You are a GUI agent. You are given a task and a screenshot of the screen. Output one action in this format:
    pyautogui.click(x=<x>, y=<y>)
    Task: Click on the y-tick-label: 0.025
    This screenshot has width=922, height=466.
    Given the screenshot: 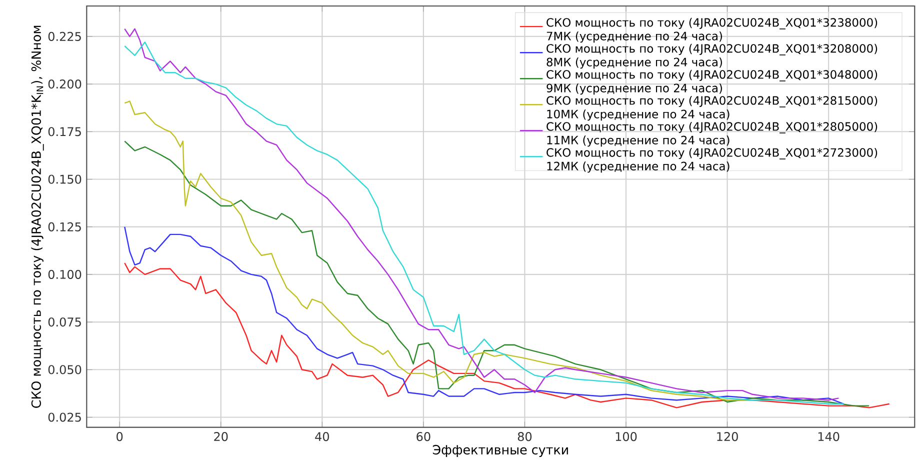 What is the action you would take?
    pyautogui.click(x=64, y=417)
    